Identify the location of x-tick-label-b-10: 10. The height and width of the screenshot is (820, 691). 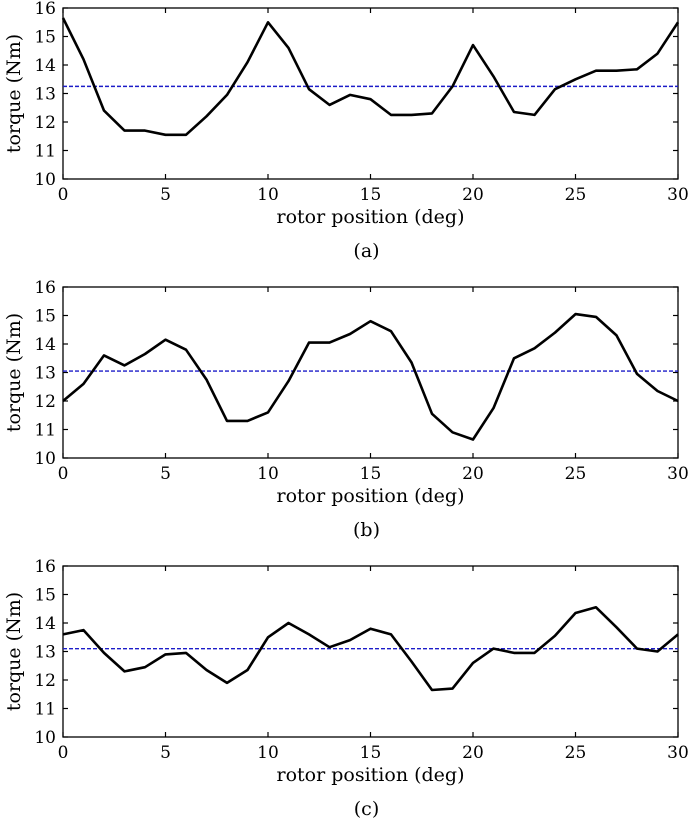
(268, 474).